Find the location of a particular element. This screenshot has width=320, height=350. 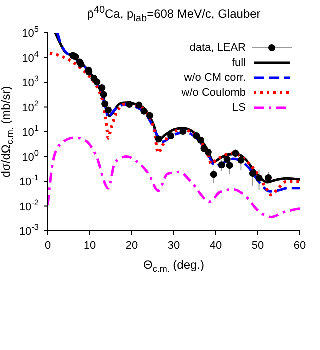

x-axis-title: Θ$_{c.m.}$ (deg.) is located at coordinates (174, 266).